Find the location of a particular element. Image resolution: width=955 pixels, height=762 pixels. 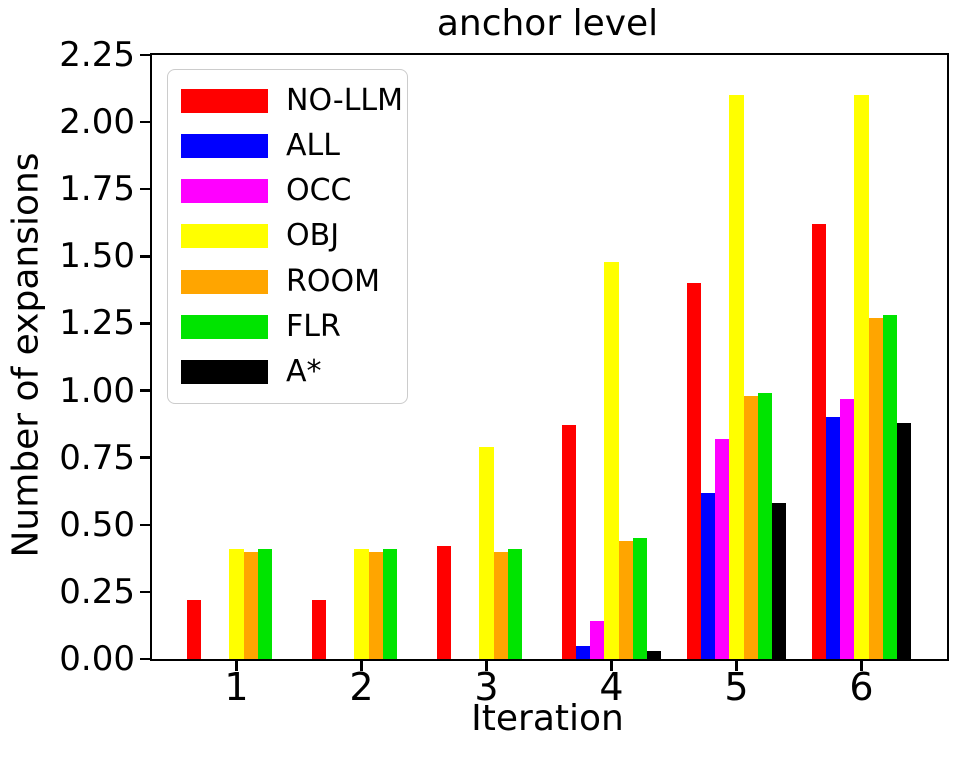

legend-row-astar: A* is located at coordinates (287, 372).